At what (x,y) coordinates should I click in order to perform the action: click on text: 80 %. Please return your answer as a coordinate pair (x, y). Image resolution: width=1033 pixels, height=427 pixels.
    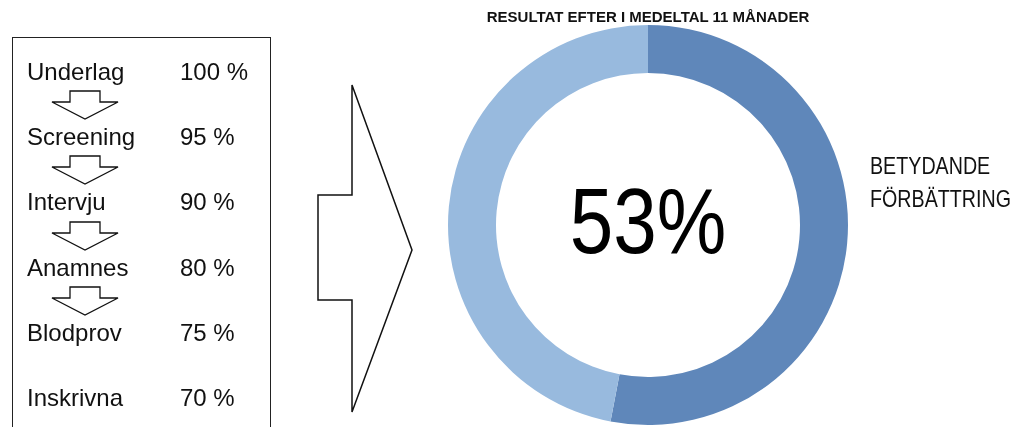
    Looking at the image, I should click on (207, 267).